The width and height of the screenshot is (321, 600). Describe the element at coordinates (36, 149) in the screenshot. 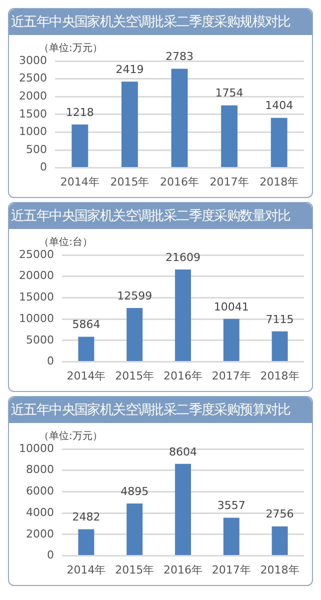

I see `y-tick-label: 500` at that location.